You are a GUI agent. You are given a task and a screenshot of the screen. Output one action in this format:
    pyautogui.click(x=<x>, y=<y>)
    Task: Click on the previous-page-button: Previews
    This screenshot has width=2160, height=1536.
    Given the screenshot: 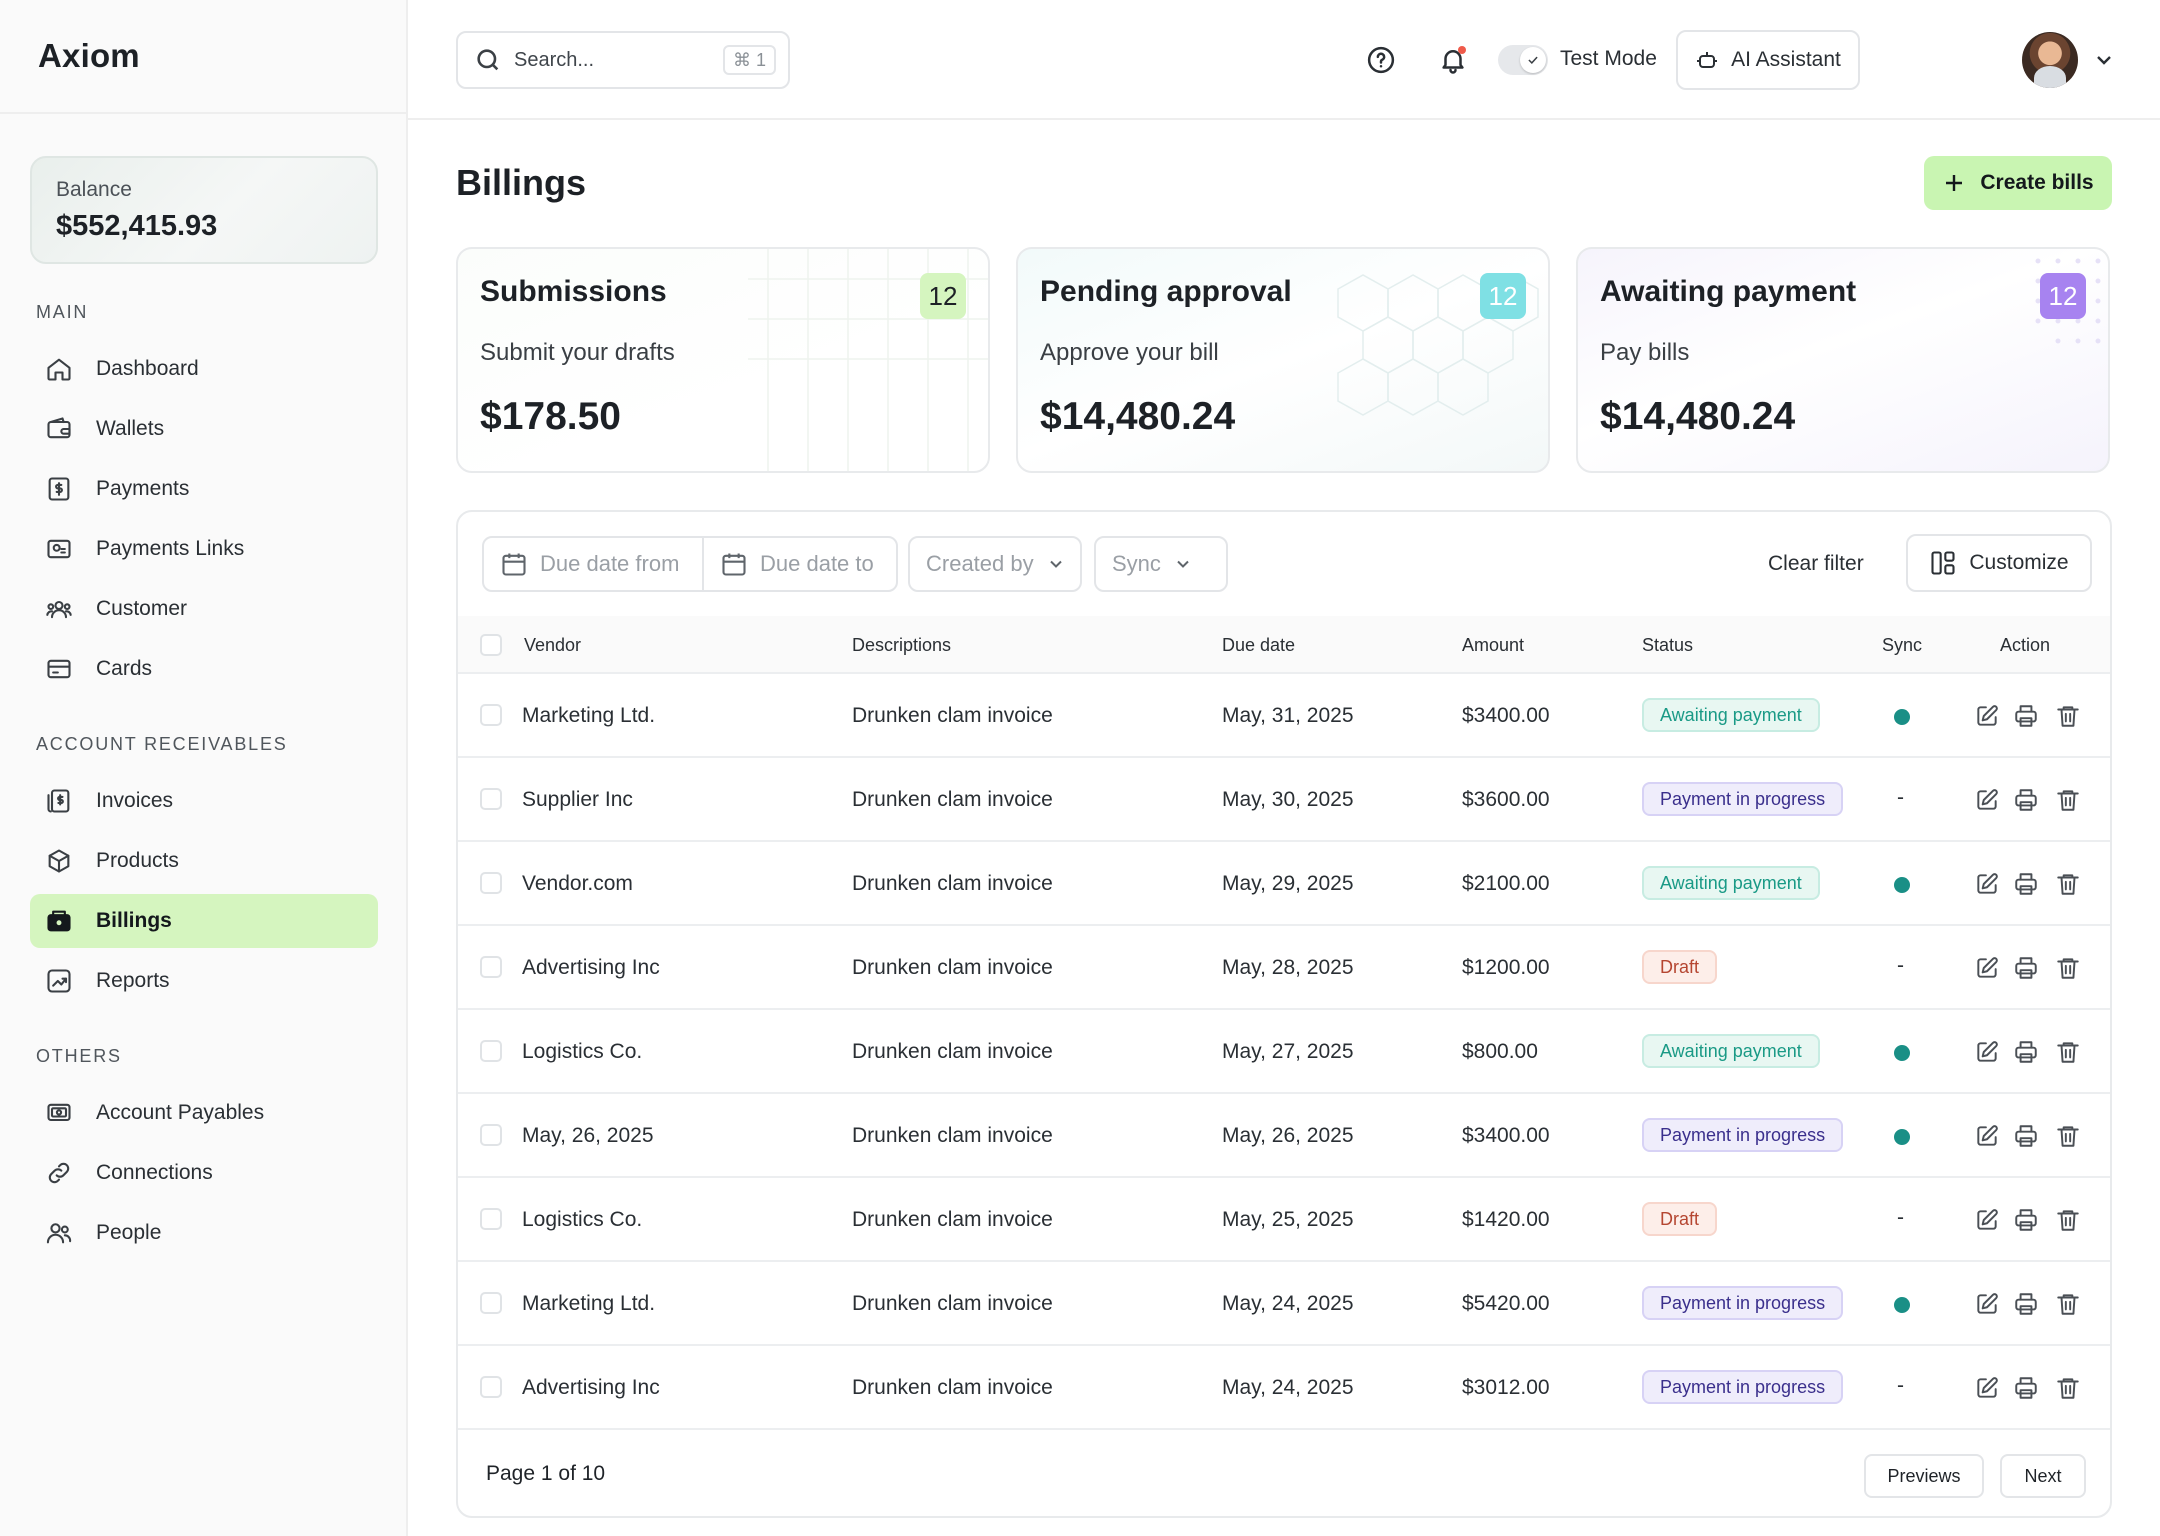 What is the action you would take?
    pyautogui.click(x=1924, y=1476)
    